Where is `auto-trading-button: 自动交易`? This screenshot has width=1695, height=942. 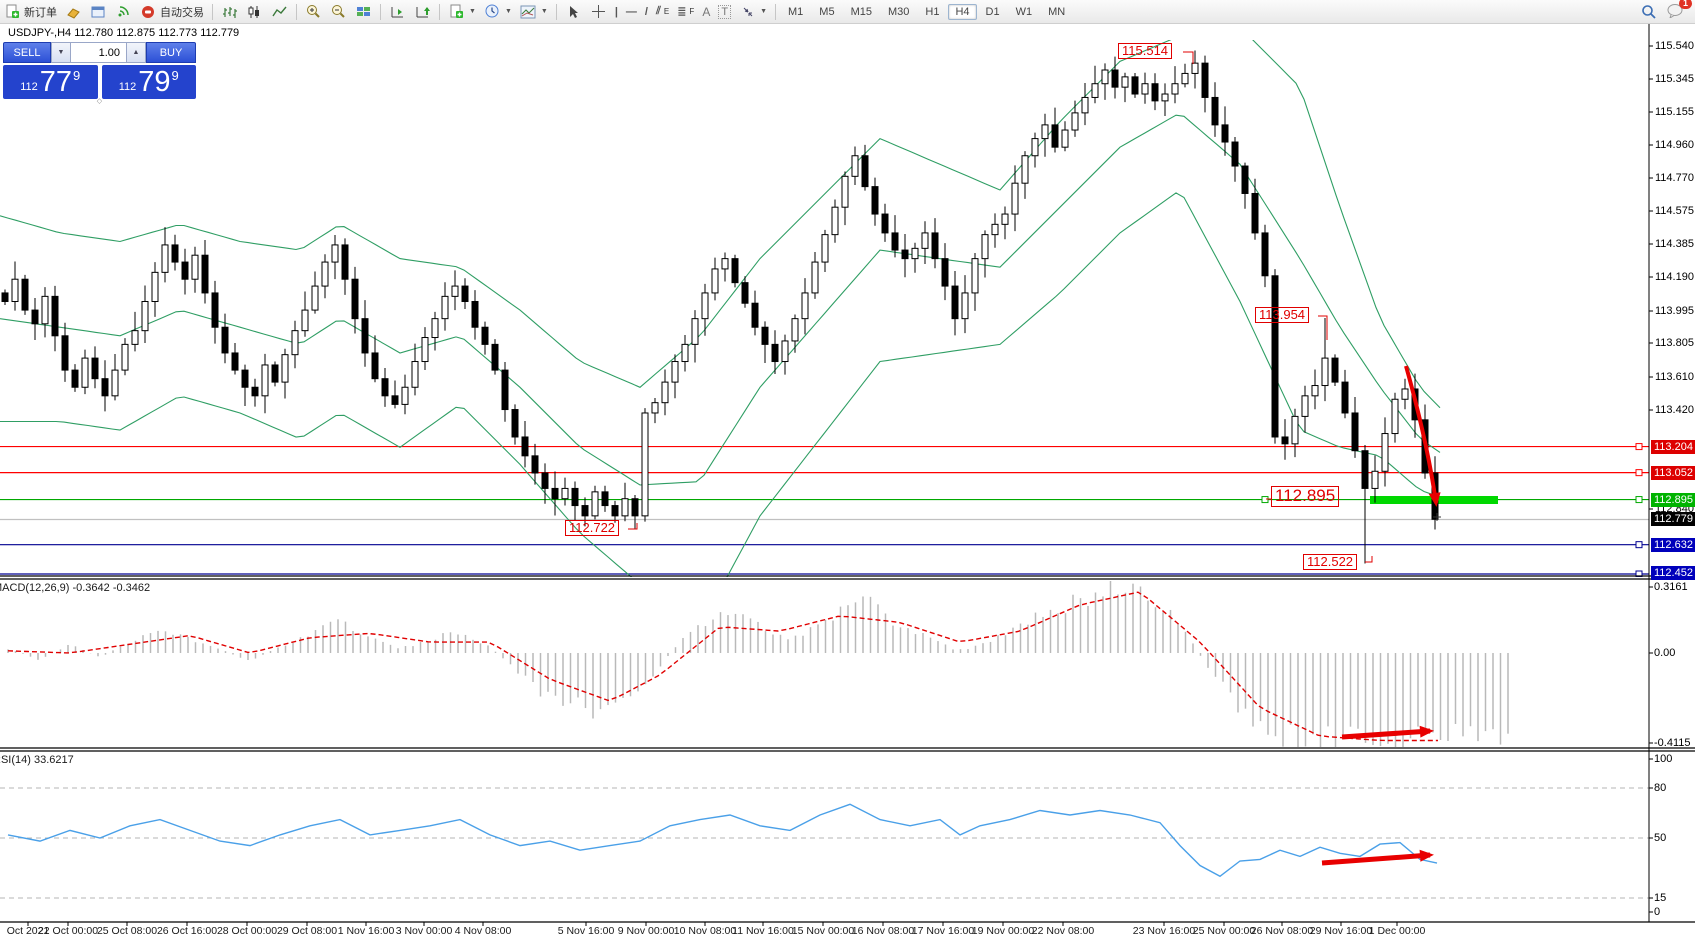 auto-trading-button: 自动交易 is located at coordinates (172, 12).